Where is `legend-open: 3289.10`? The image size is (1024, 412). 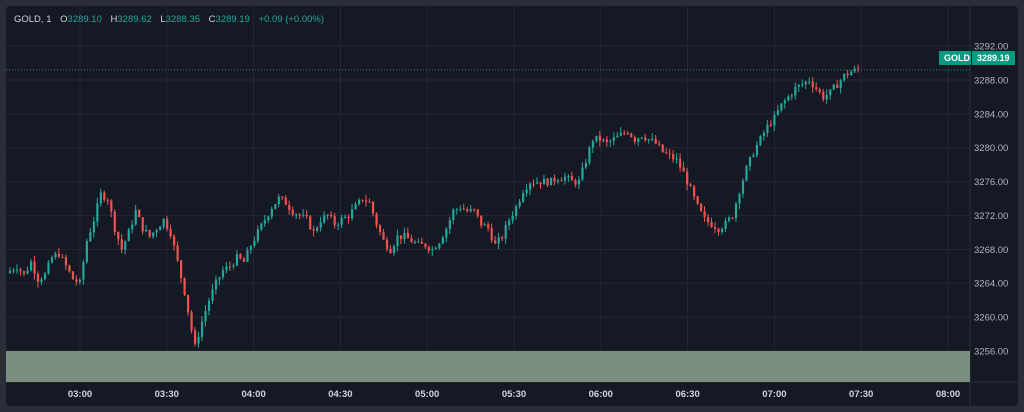
legend-open: 3289.10 is located at coordinates (84, 19).